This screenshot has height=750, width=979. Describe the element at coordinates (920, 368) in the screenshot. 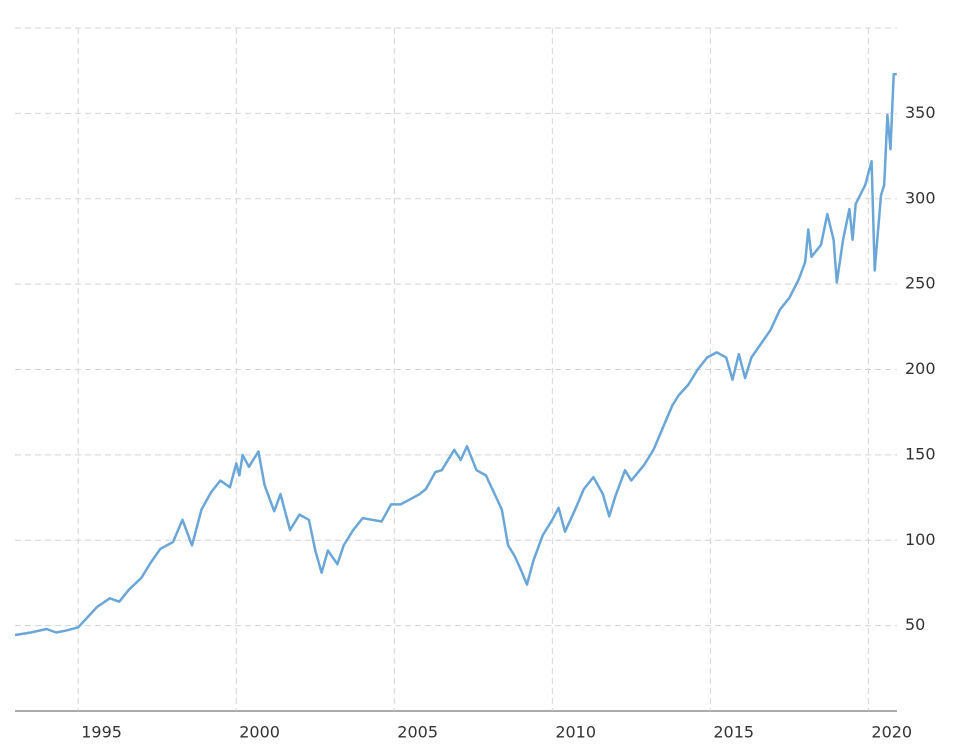

I see `y-tick-label: 200` at that location.